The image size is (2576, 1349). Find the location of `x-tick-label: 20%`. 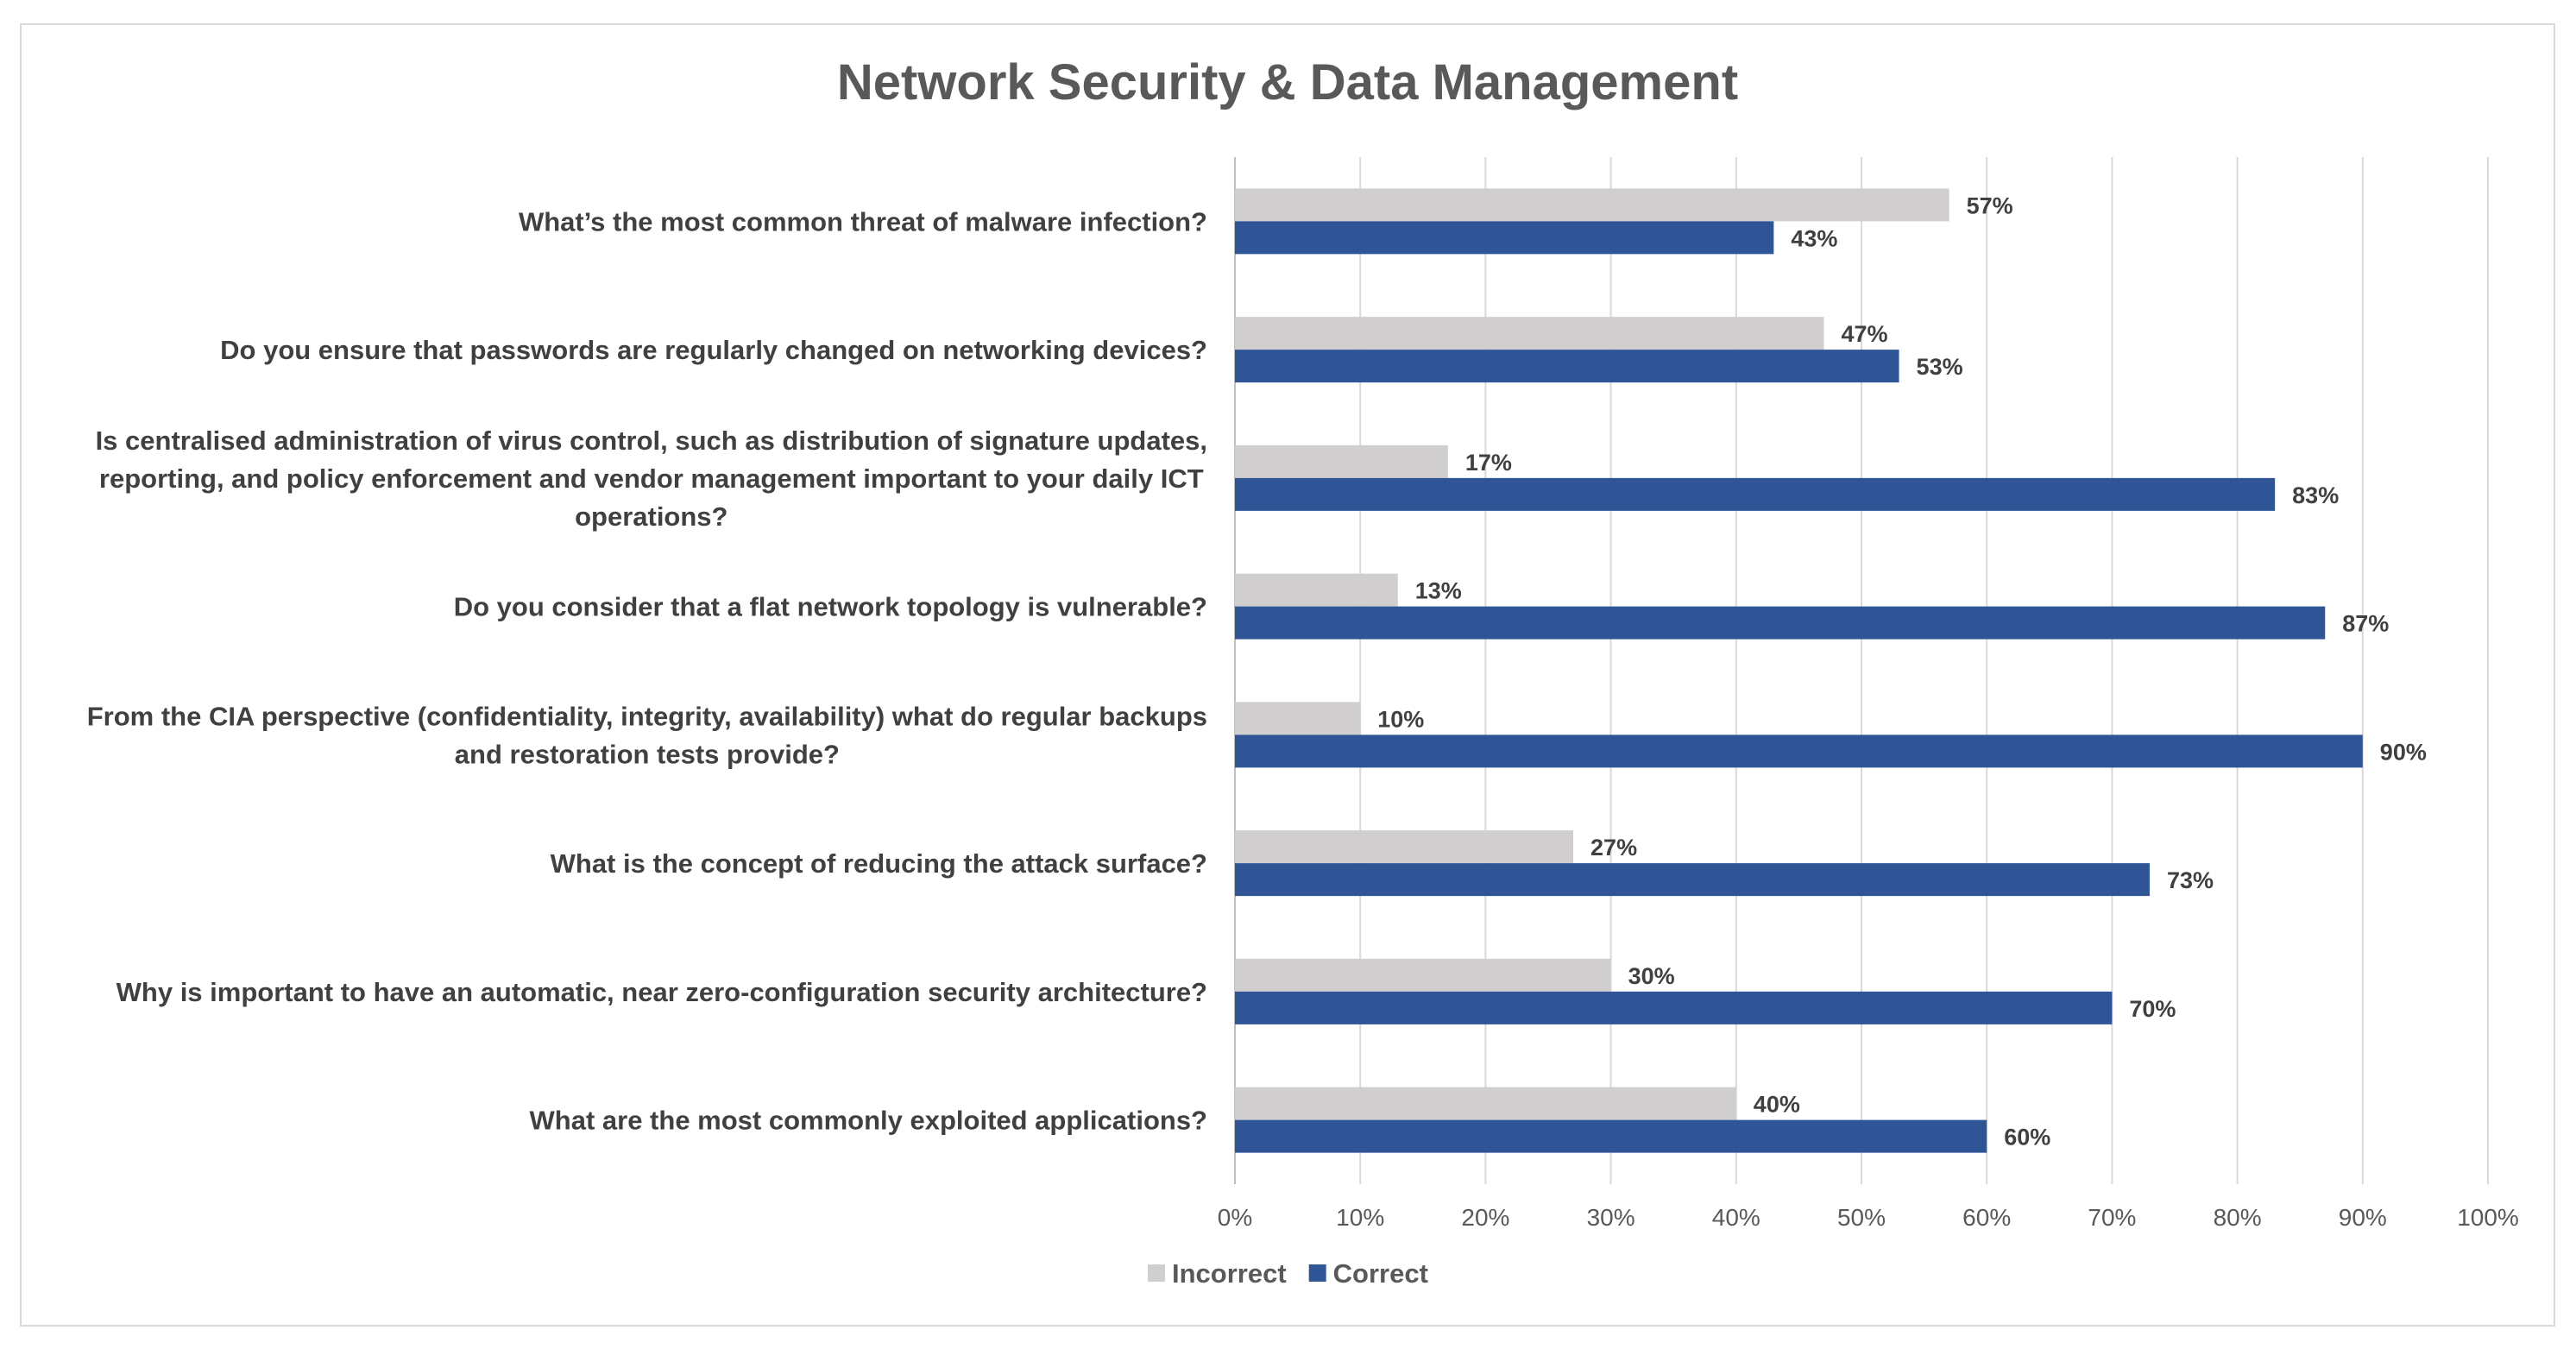

x-tick-label: 20% is located at coordinates (1485, 1217).